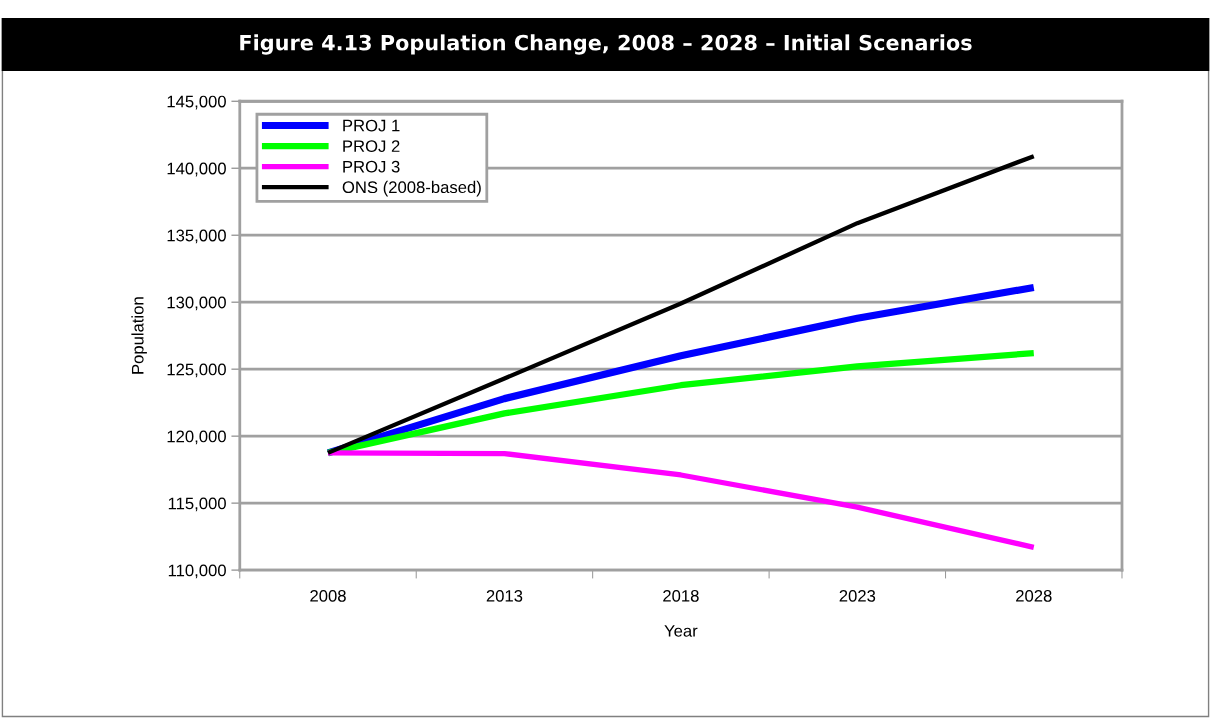  Describe the element at coordinates (371, 146) in the screenshot. I see `legend-label: PROJ 2` at that location.